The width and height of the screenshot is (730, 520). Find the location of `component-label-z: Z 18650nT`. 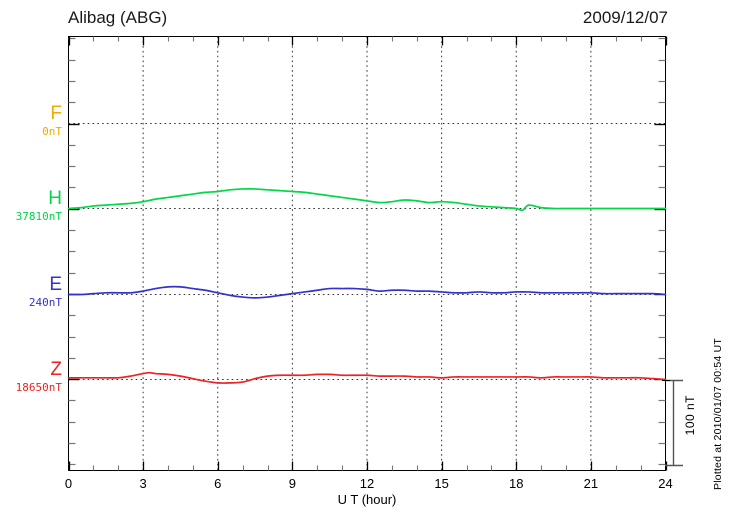

component-label-z: Z 18650nT is located at coordinates (39, 376).